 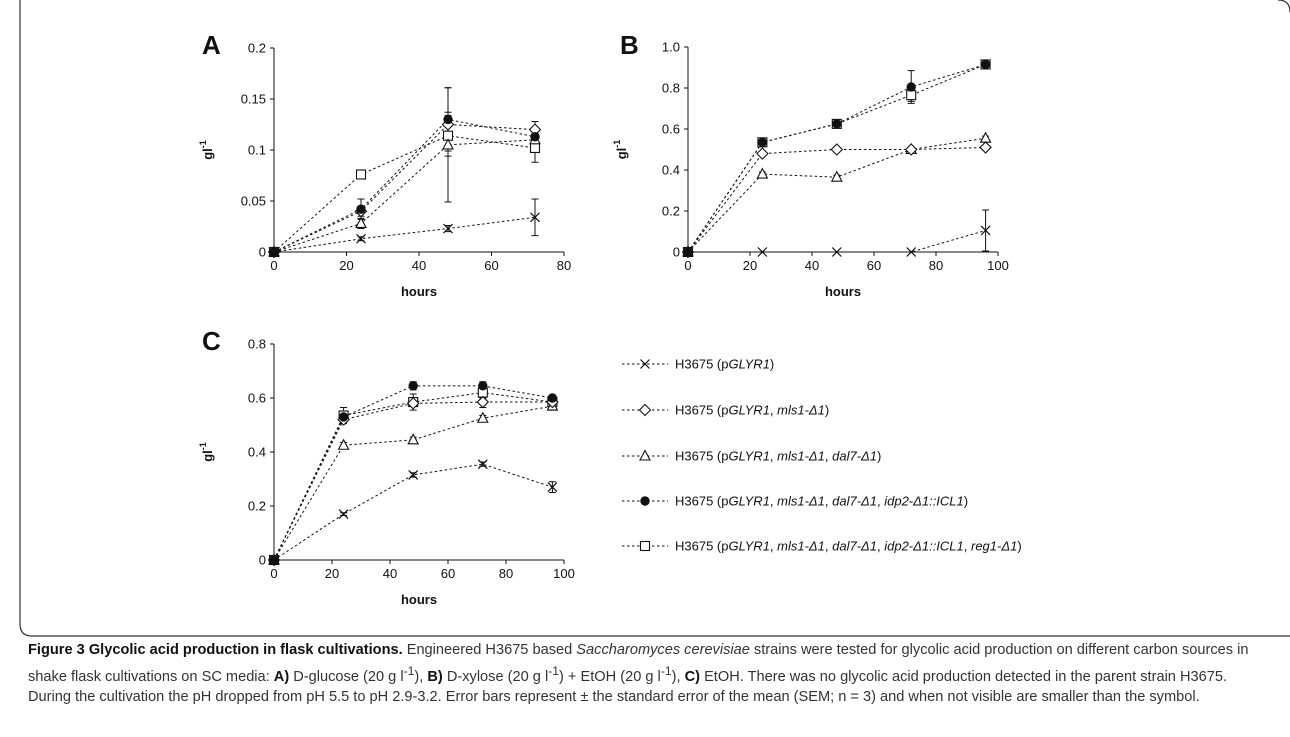 I want to click on caption-part-1: Engineered H3675 based, so click(x=489, y=650).